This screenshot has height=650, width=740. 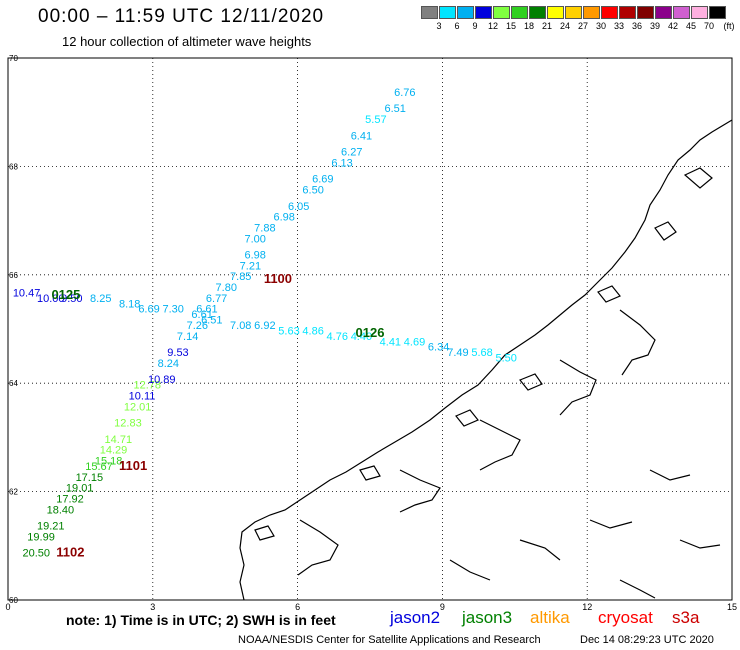 I want to click on legend-label: 24, so click(x=564, y=26).